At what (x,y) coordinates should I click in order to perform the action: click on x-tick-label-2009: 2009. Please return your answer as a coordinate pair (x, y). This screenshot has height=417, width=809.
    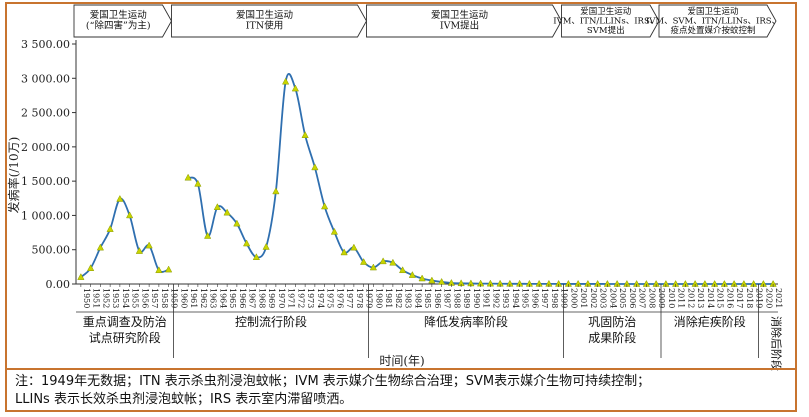
    Looking at the image, I should click on (661, 298).